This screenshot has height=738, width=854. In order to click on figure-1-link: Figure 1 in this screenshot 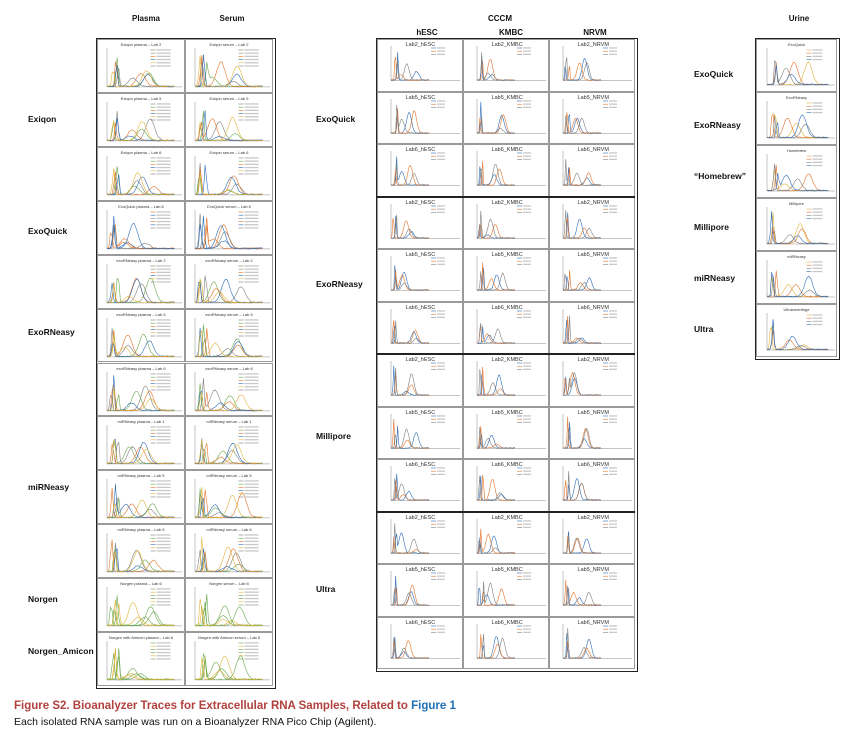, I will do `click(433, 706)`.